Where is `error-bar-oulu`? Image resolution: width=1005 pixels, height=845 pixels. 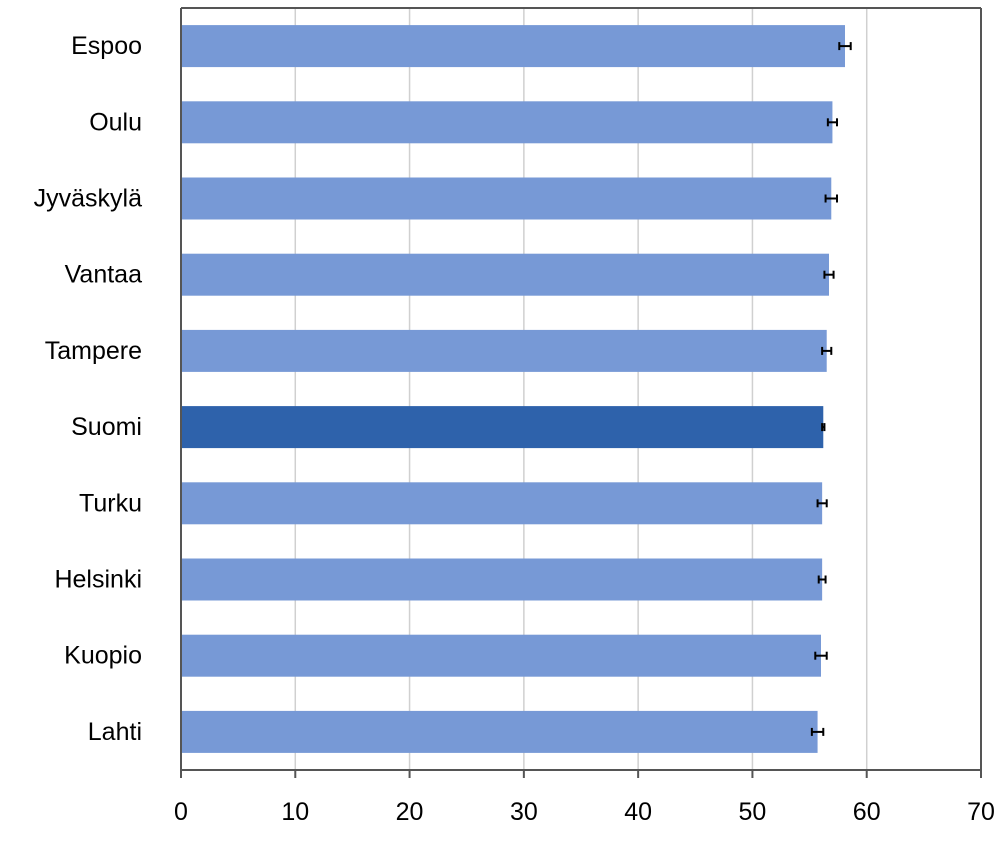 error-bar-oulu is located at coordinates (832, 122).